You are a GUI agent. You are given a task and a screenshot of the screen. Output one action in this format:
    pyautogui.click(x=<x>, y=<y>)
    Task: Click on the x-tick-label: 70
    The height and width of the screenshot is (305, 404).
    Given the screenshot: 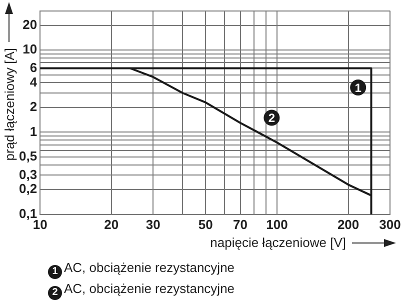 What is the action you would take?
    pyautogui.click(x=240, y=224)
    